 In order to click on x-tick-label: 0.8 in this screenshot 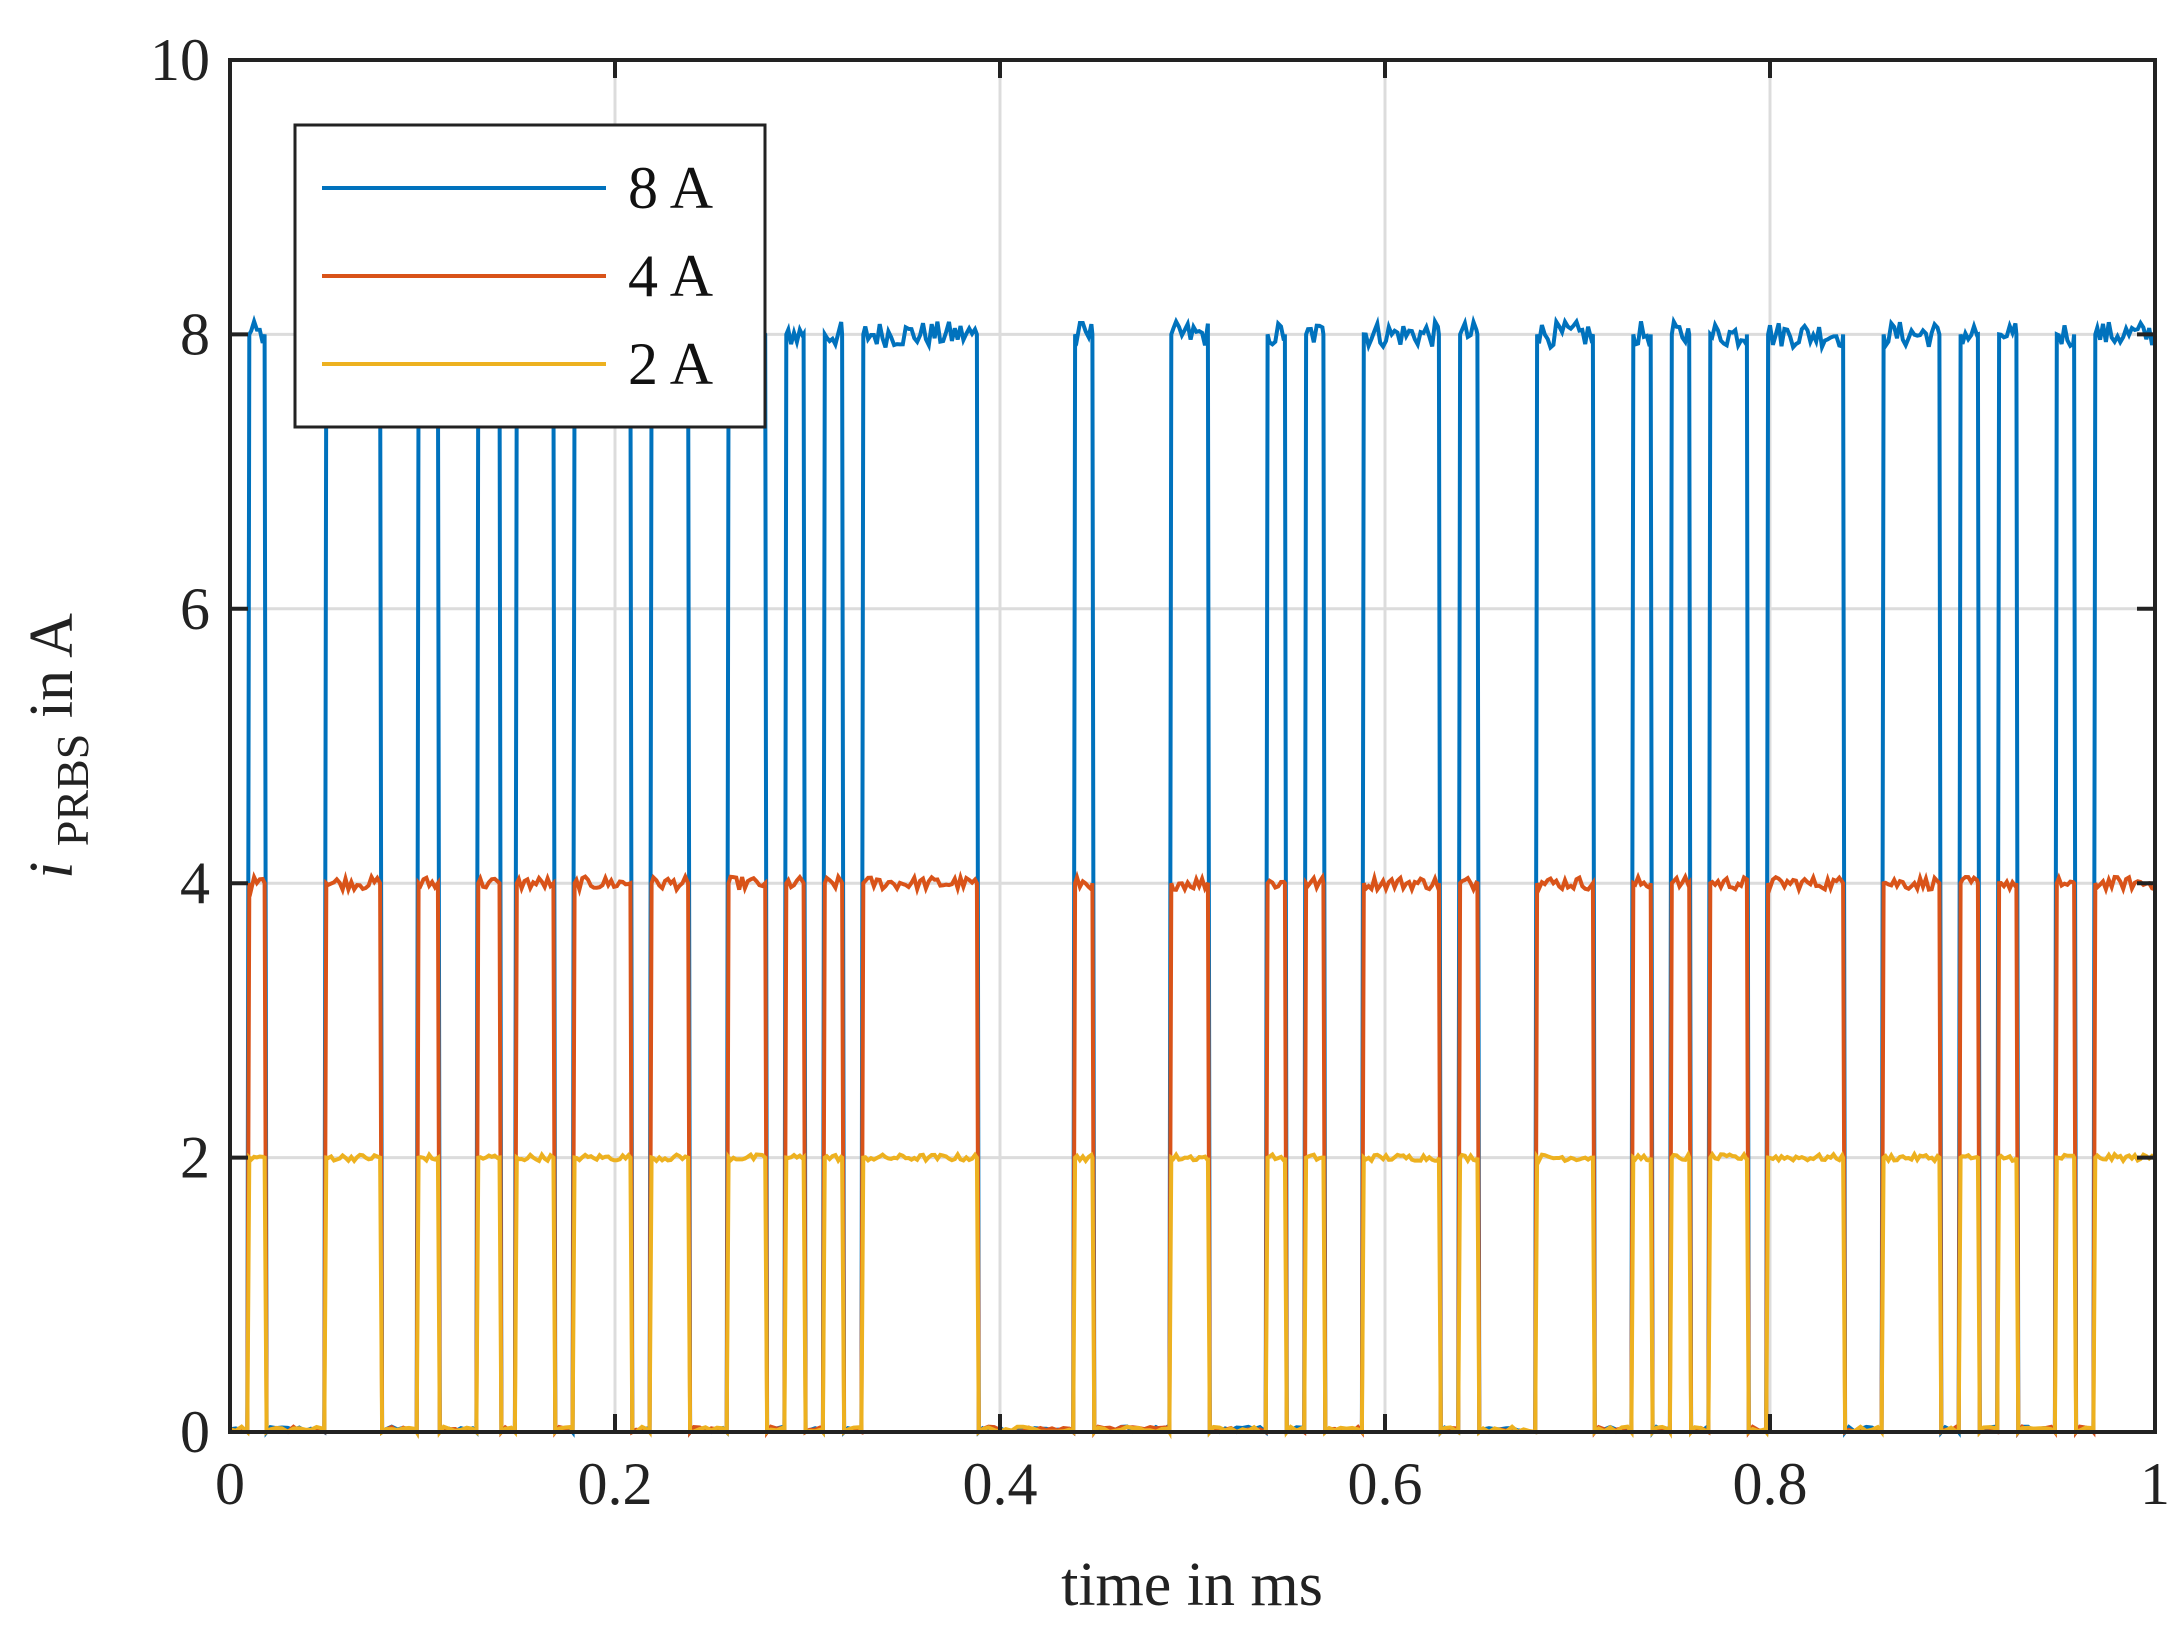, I will do `click(1770, 1484)`.